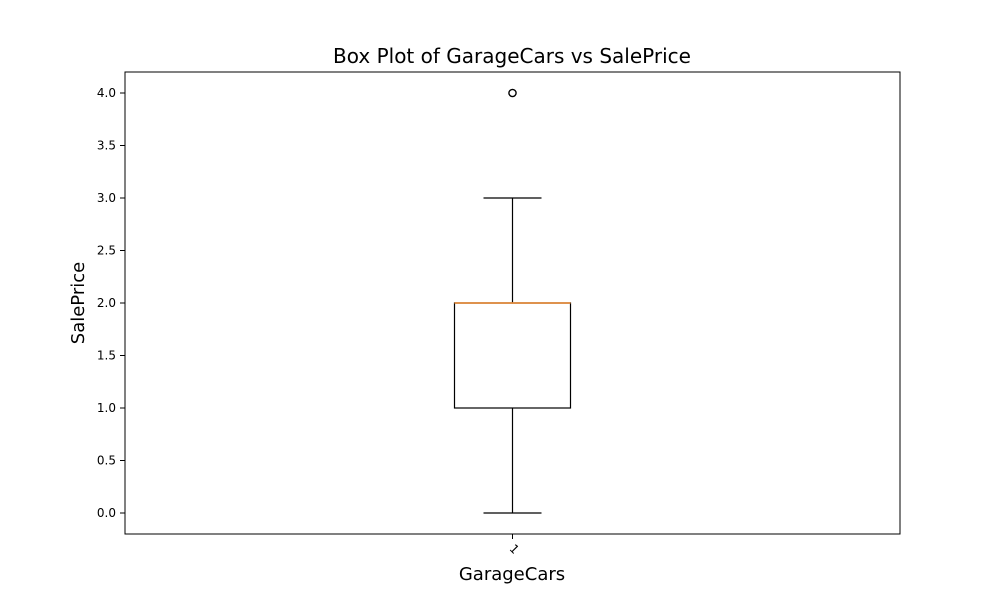 This screenshot has height=600, width=1000. Describe the element at coordinates (512, 93) in the screenshot. I see `outlier-point` at that location.